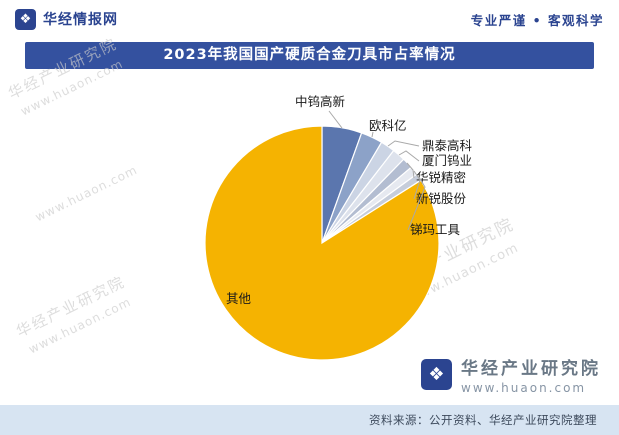 This screenshot has width=619, height=435. Describe the element at coordinates (441, 198) in the screenshot. I see `pie-label-5: 新锐股份` at that location.